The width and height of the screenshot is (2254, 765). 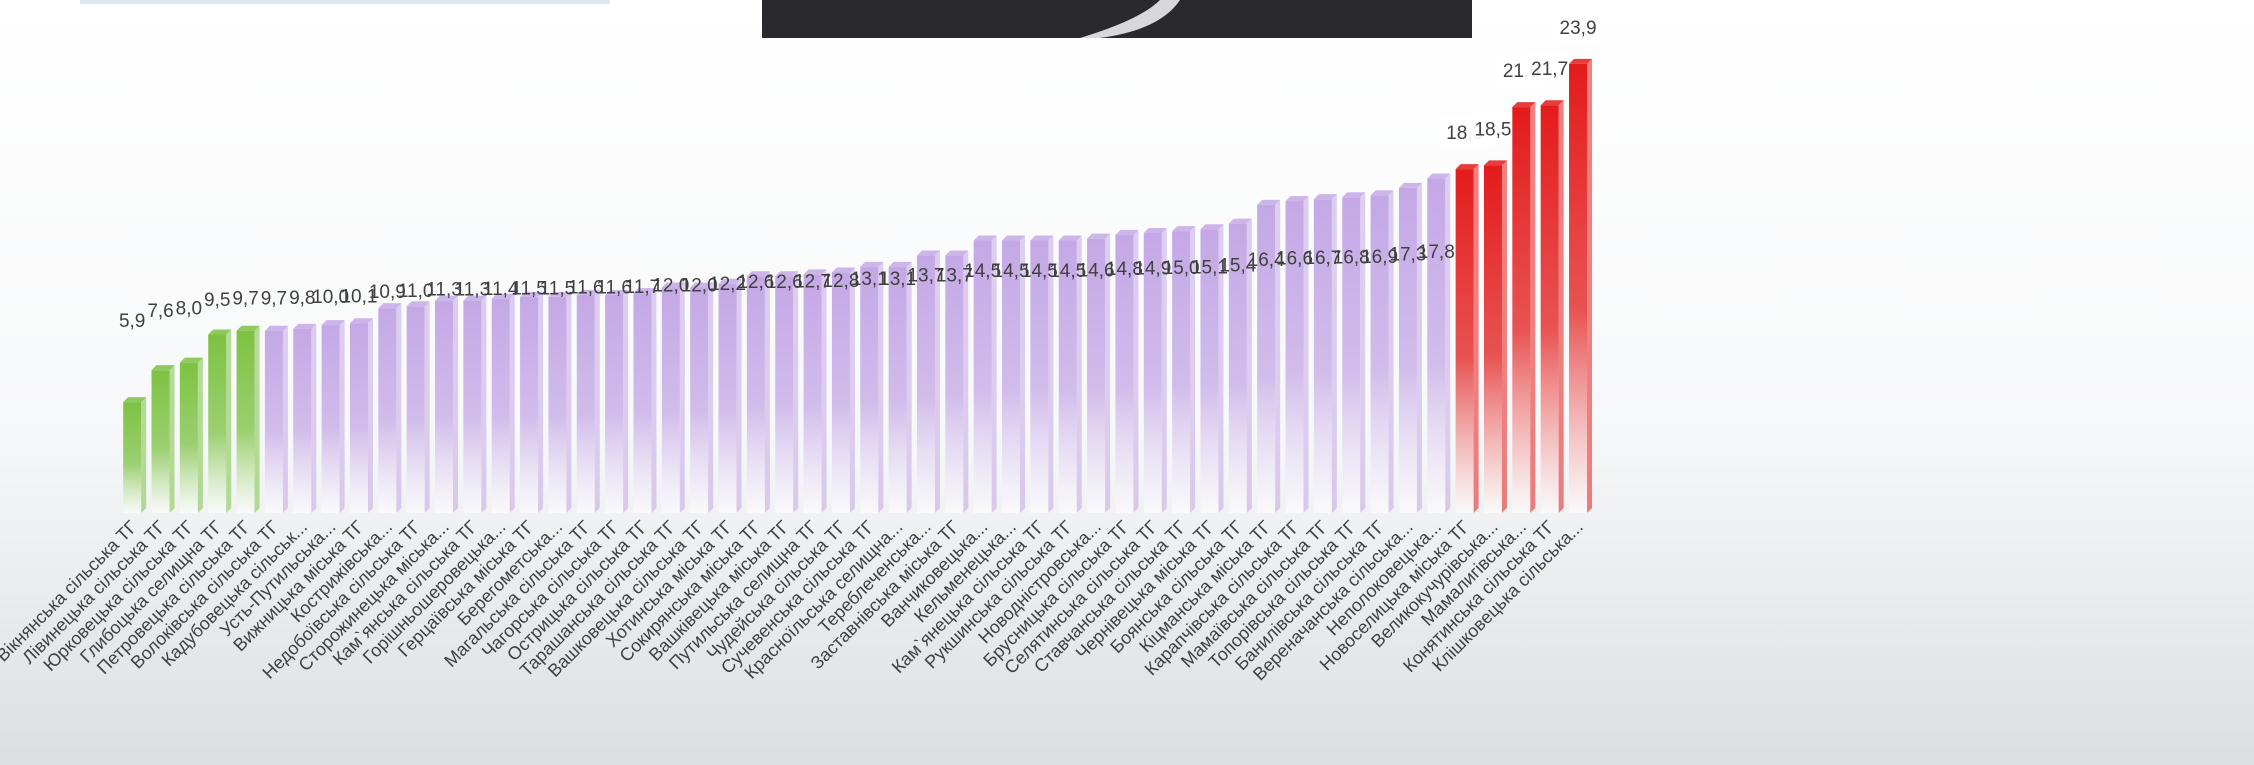 I want to click on value-label: 14,8, so click(x=1124, y=269).